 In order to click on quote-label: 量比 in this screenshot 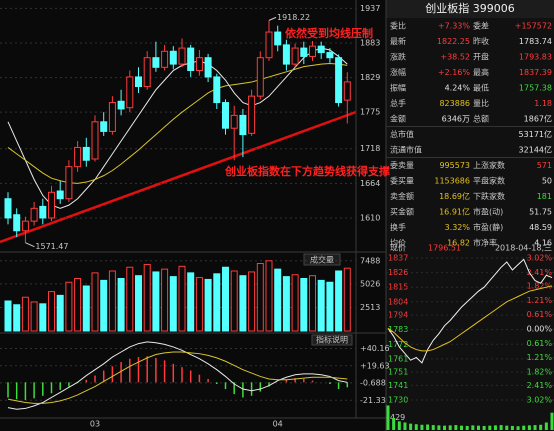, I will do `click(481, 103)`.